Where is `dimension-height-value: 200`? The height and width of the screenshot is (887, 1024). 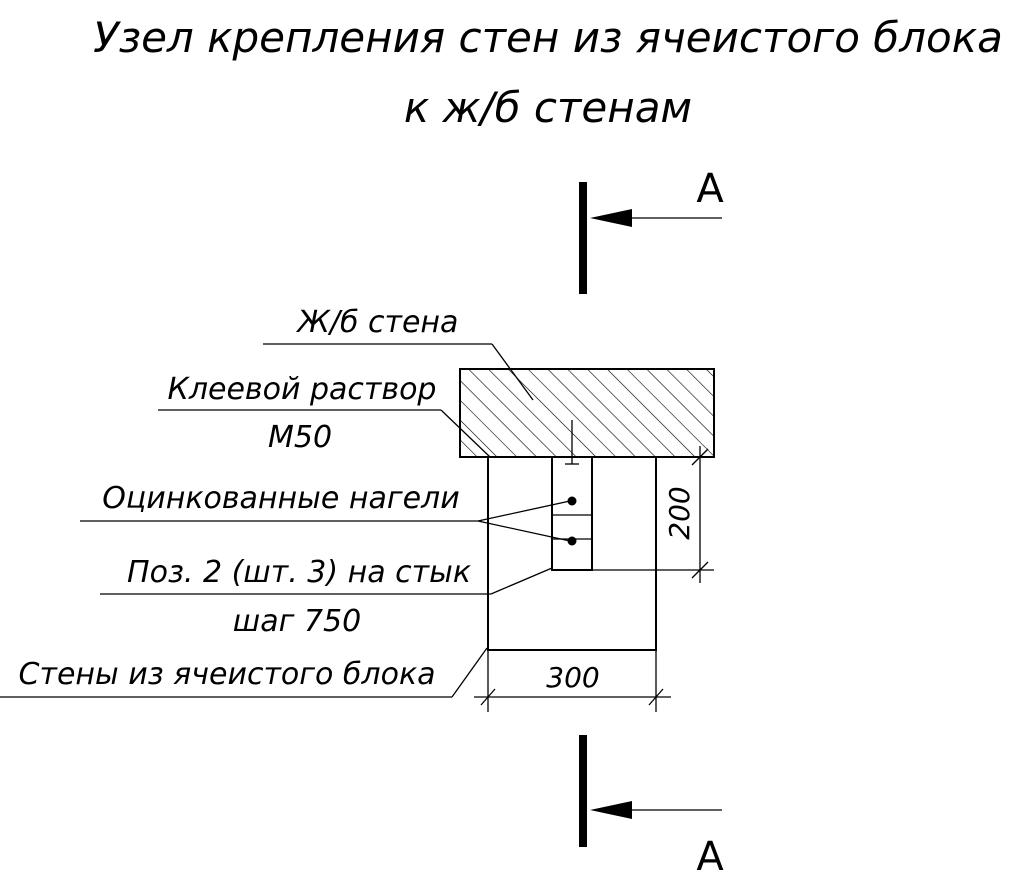 dimension-height-value: 200 is located at coordinates (679, 512).